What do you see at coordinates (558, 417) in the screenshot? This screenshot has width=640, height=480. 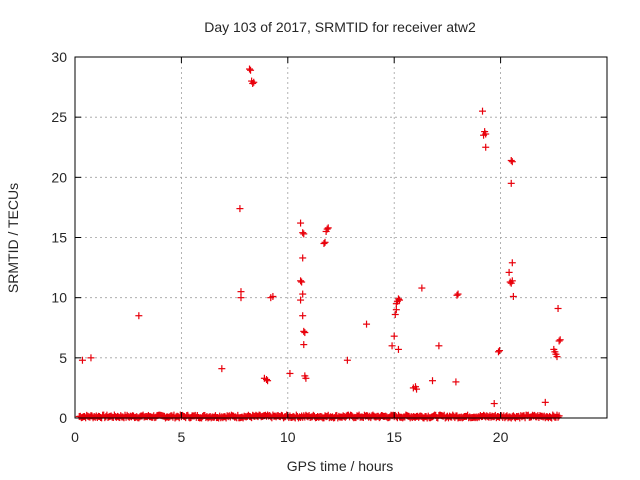 I see `baseline-point` at bounding box center [558, 417].